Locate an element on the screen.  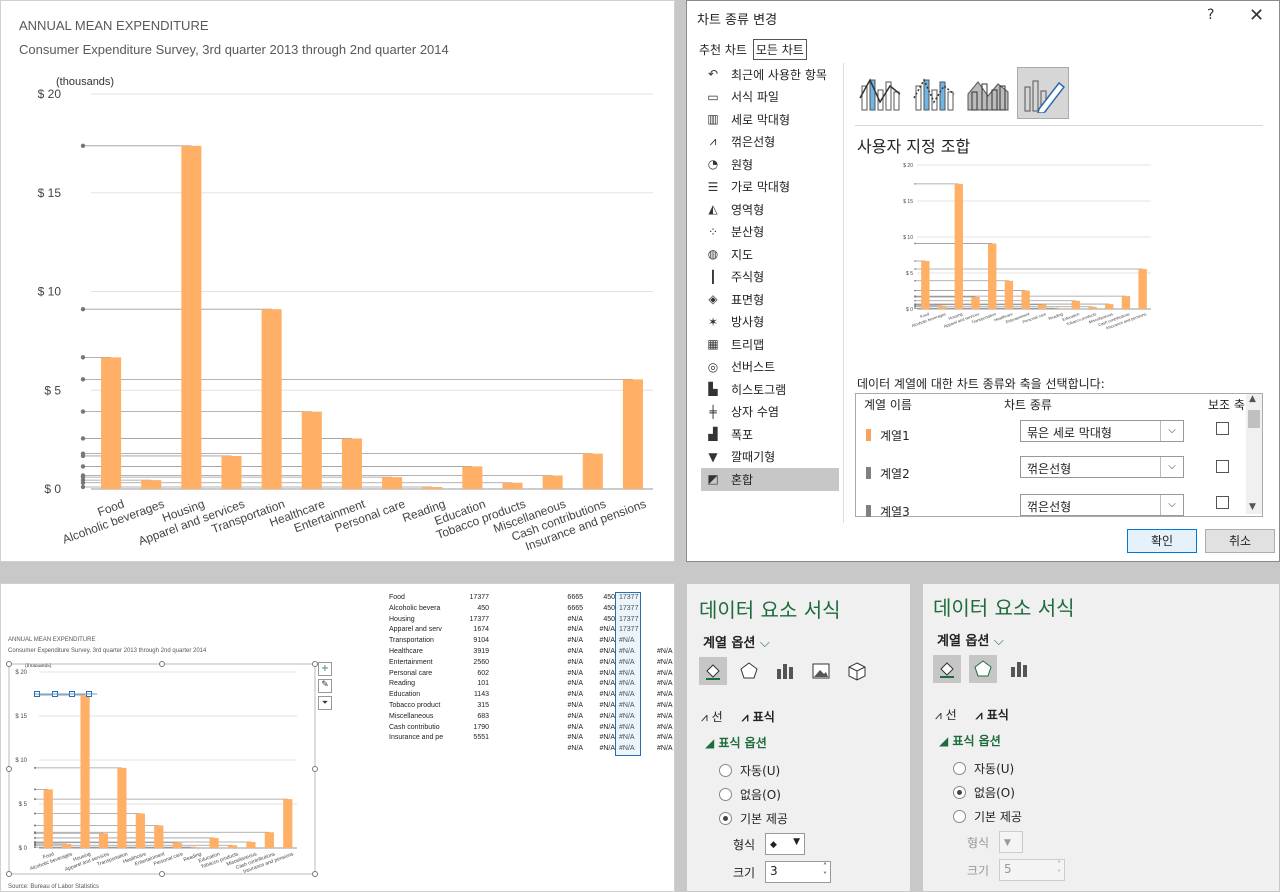
chart-type-item: ▥ 세로 막대형 is located at coordinates (770, 119).